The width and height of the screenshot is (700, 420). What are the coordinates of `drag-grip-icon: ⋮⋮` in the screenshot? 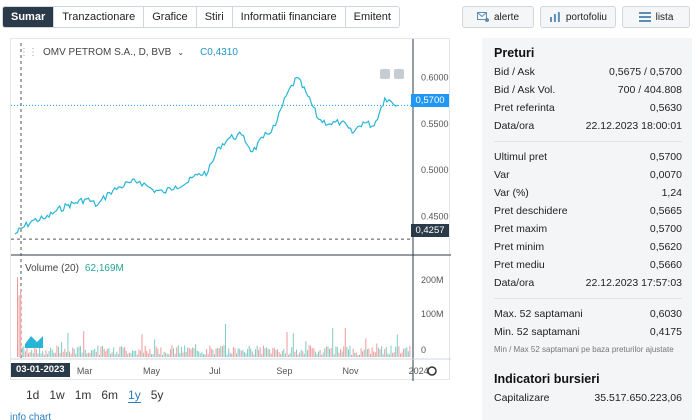 It's located at (28, 52).